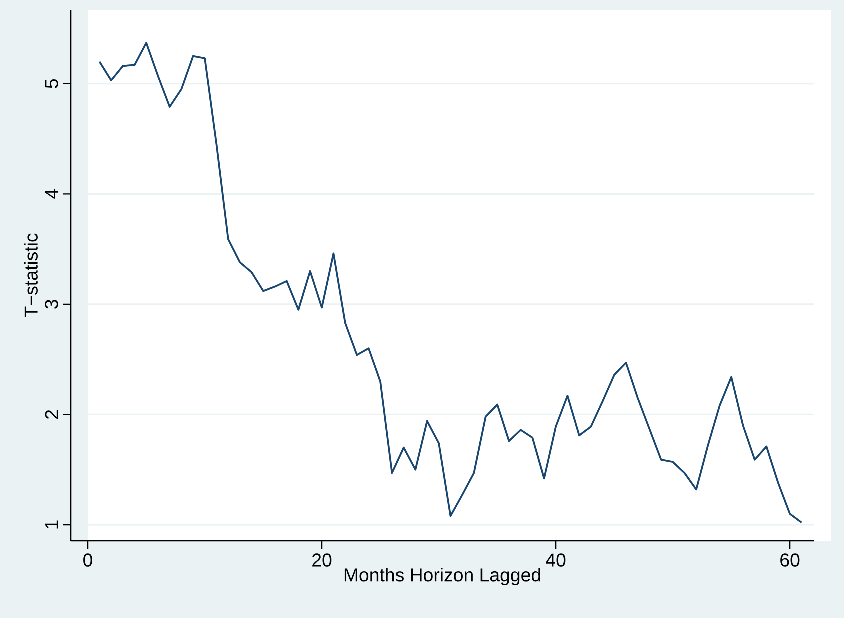  What do you see at coordinates (51, 194) in the screenshot?
I see `y-tick-label: 4` at bounding box center [51, 194].